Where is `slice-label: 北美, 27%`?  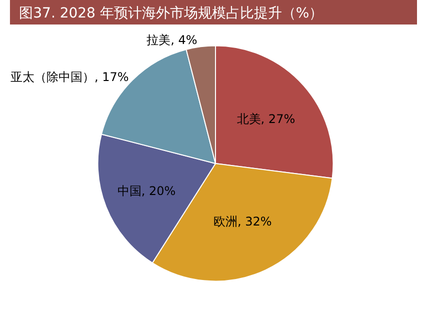 slice-label: 北美, 27% is located at coordinates (266, 119).